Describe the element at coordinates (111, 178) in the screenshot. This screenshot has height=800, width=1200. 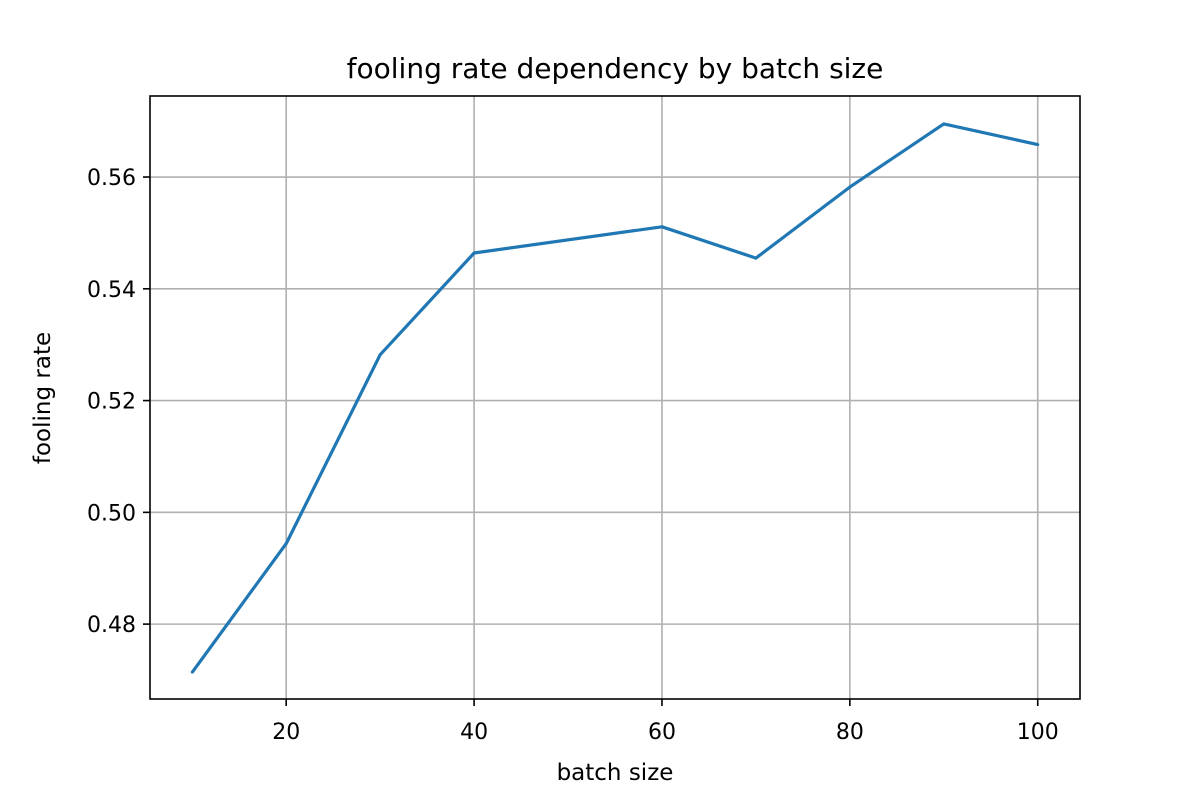
I see `y-tick-label: 0.56` at that location.